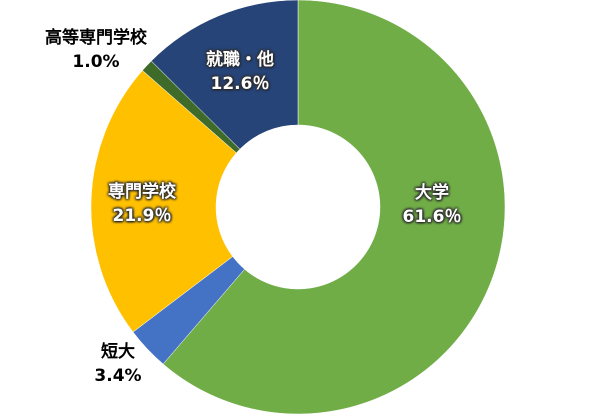 The width and height of the screenshot is (600, 414). What do you see at coordinates (96, 50) in the screenshot?
I see `label-kosen: 高等専門学校 1.0%` at bounding box center [96, 50].